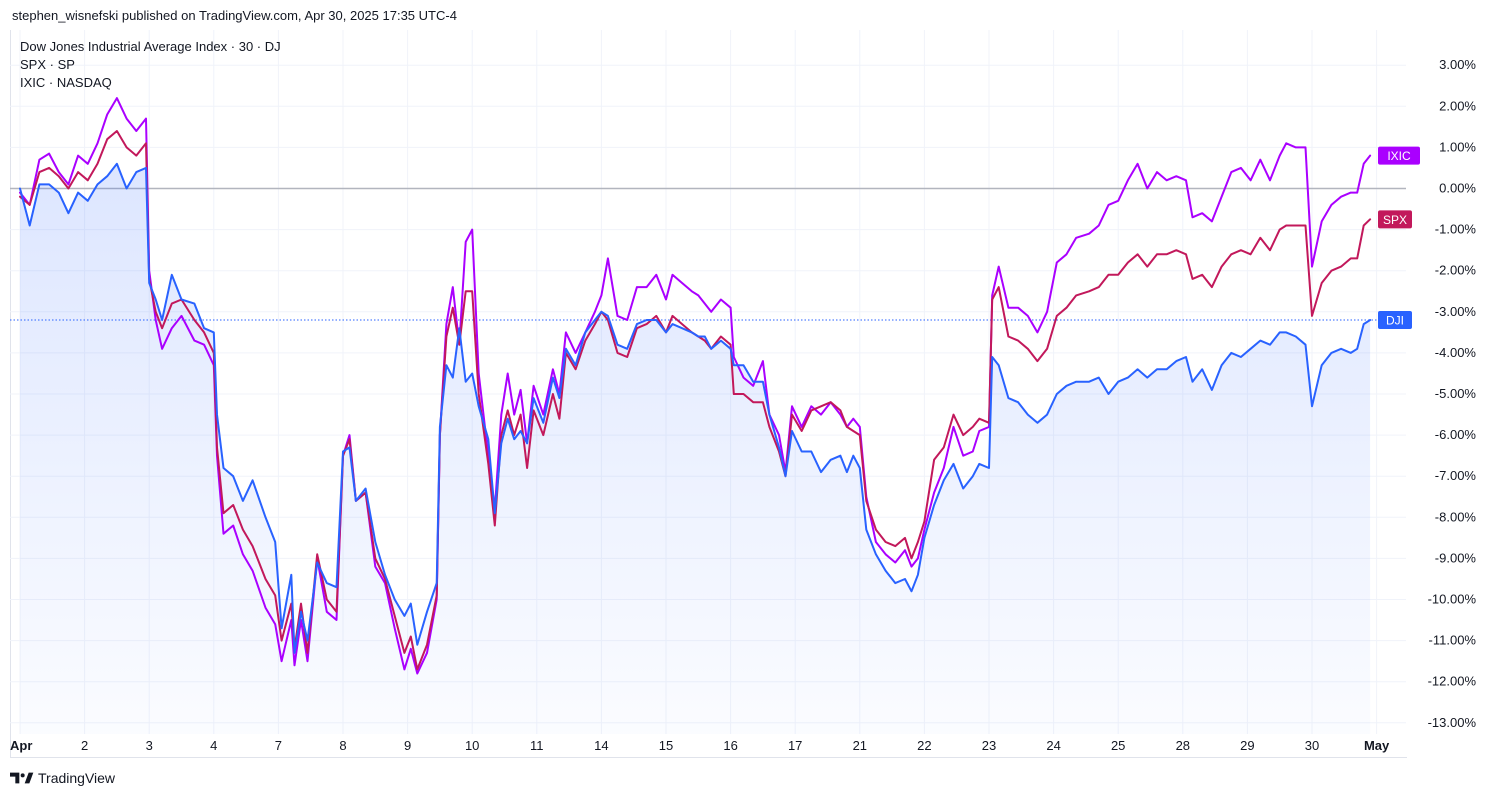 The height and width of the screenshot is (797, 1500). Describe the element at coordinates (22, 778) in the screenshot. I see `tradingview-logo-icon` at that location.